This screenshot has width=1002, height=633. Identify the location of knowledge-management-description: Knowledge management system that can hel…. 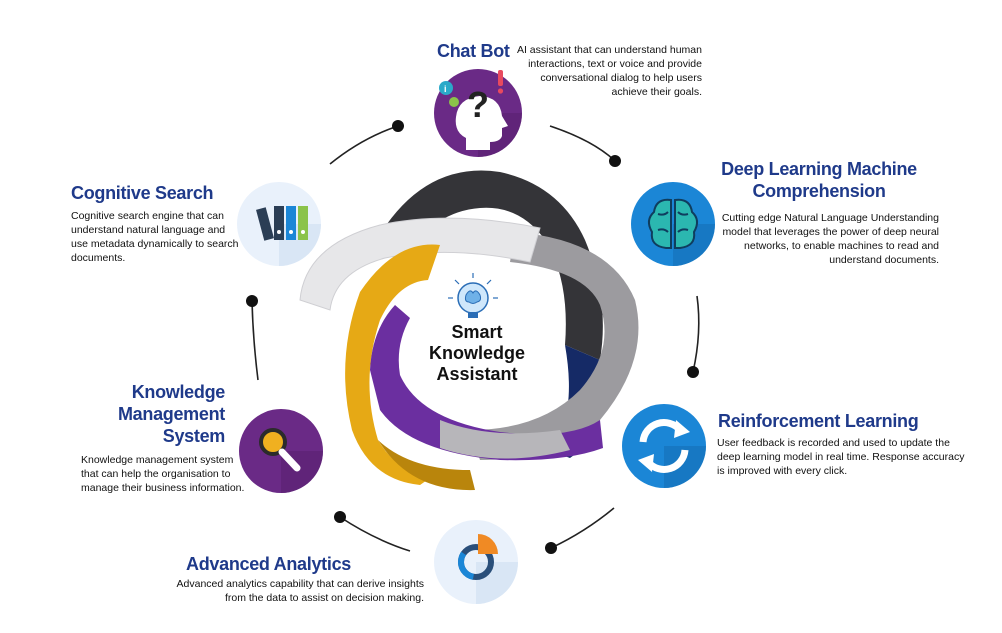
(168, 474).